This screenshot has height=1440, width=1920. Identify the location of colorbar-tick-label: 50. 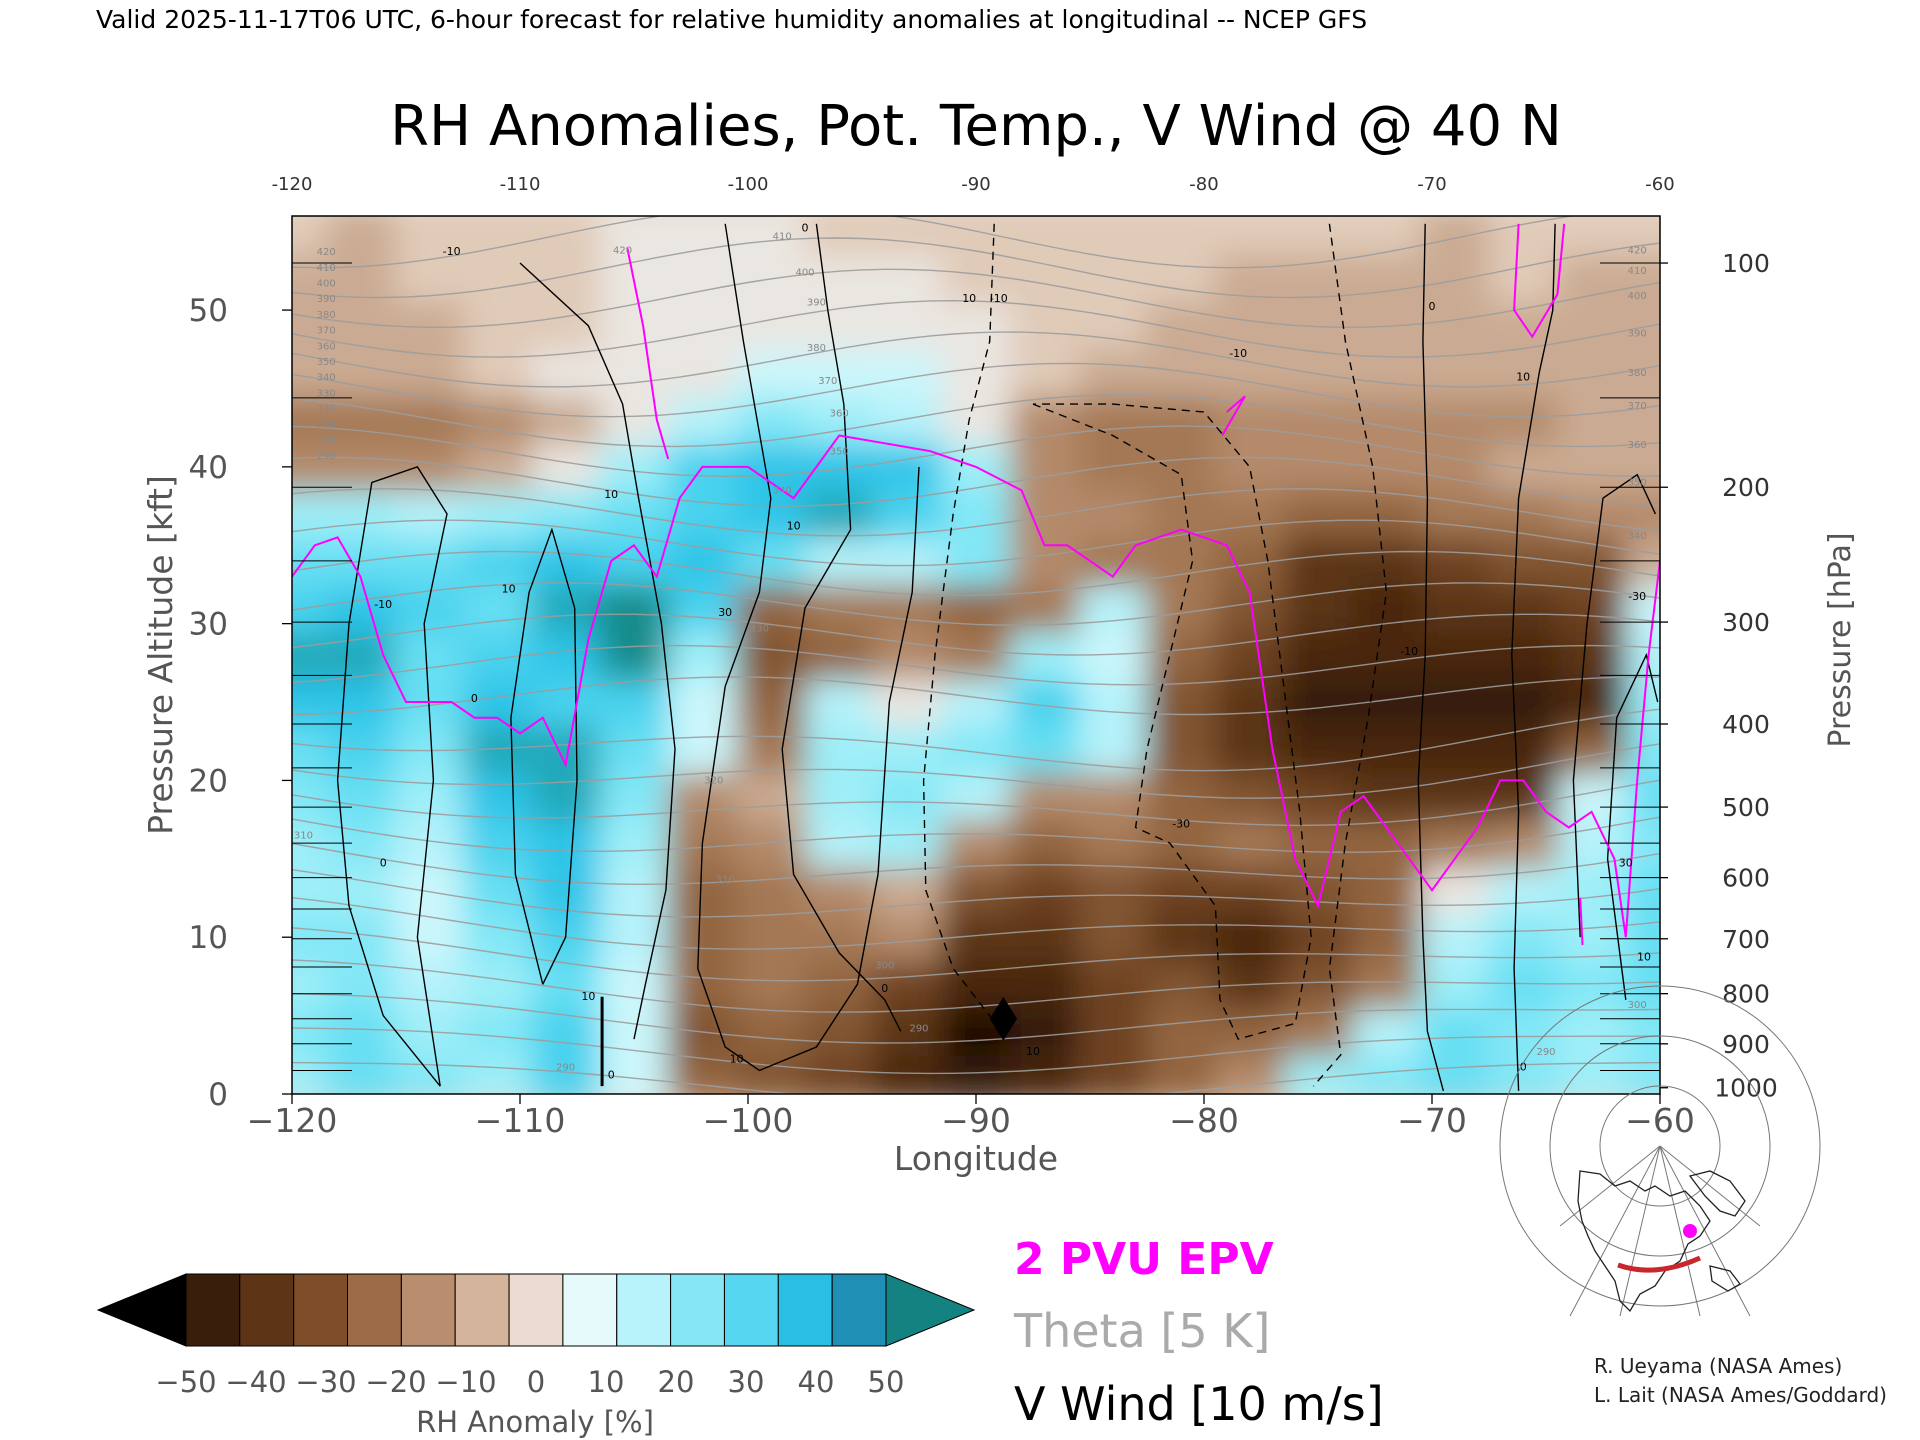
(886, 1382).